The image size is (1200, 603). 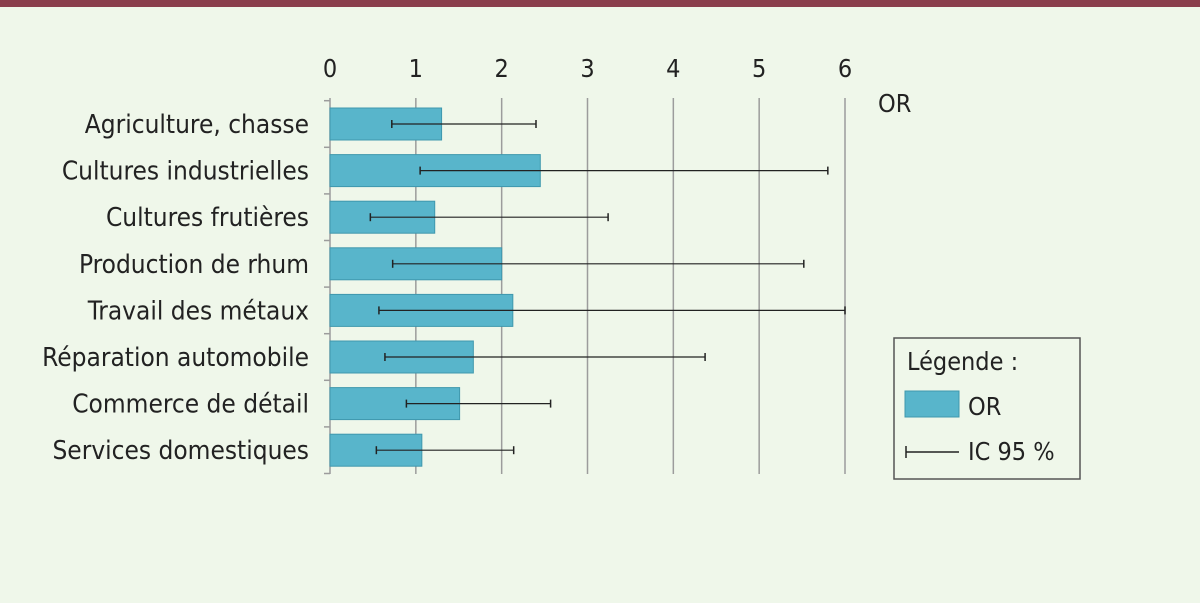 What do you see at coordinates (502, 68) in the screenshot?
I see `x-tick-label: 2` at bounding box center [502, 68].